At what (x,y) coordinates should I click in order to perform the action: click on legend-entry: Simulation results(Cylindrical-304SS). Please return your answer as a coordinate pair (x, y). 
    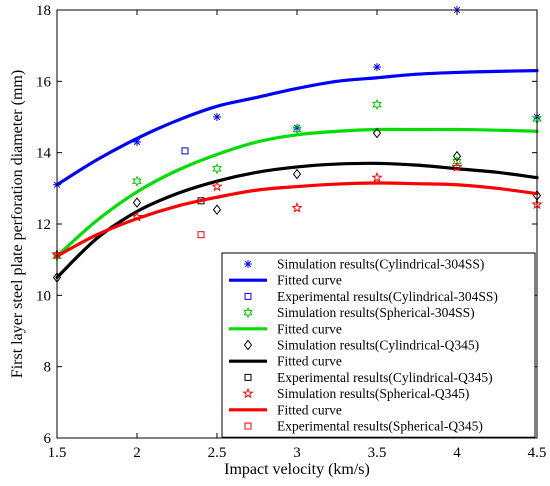
    Looking at the image, I should click on (380, 264).